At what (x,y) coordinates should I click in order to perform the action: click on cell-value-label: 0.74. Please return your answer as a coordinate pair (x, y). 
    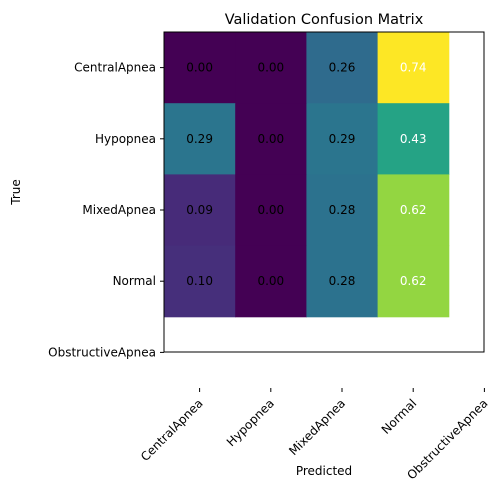
    Looking at the image, I should click on (413, 68).